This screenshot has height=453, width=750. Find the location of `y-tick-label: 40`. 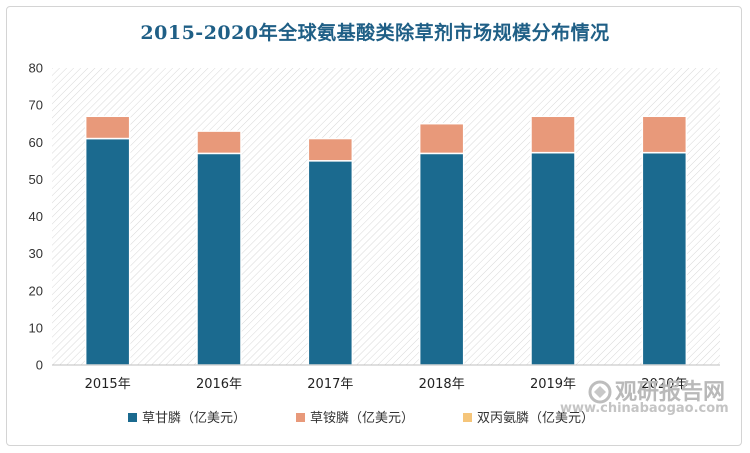

y-tick-label: 40 is located at coordinates (36, 216).